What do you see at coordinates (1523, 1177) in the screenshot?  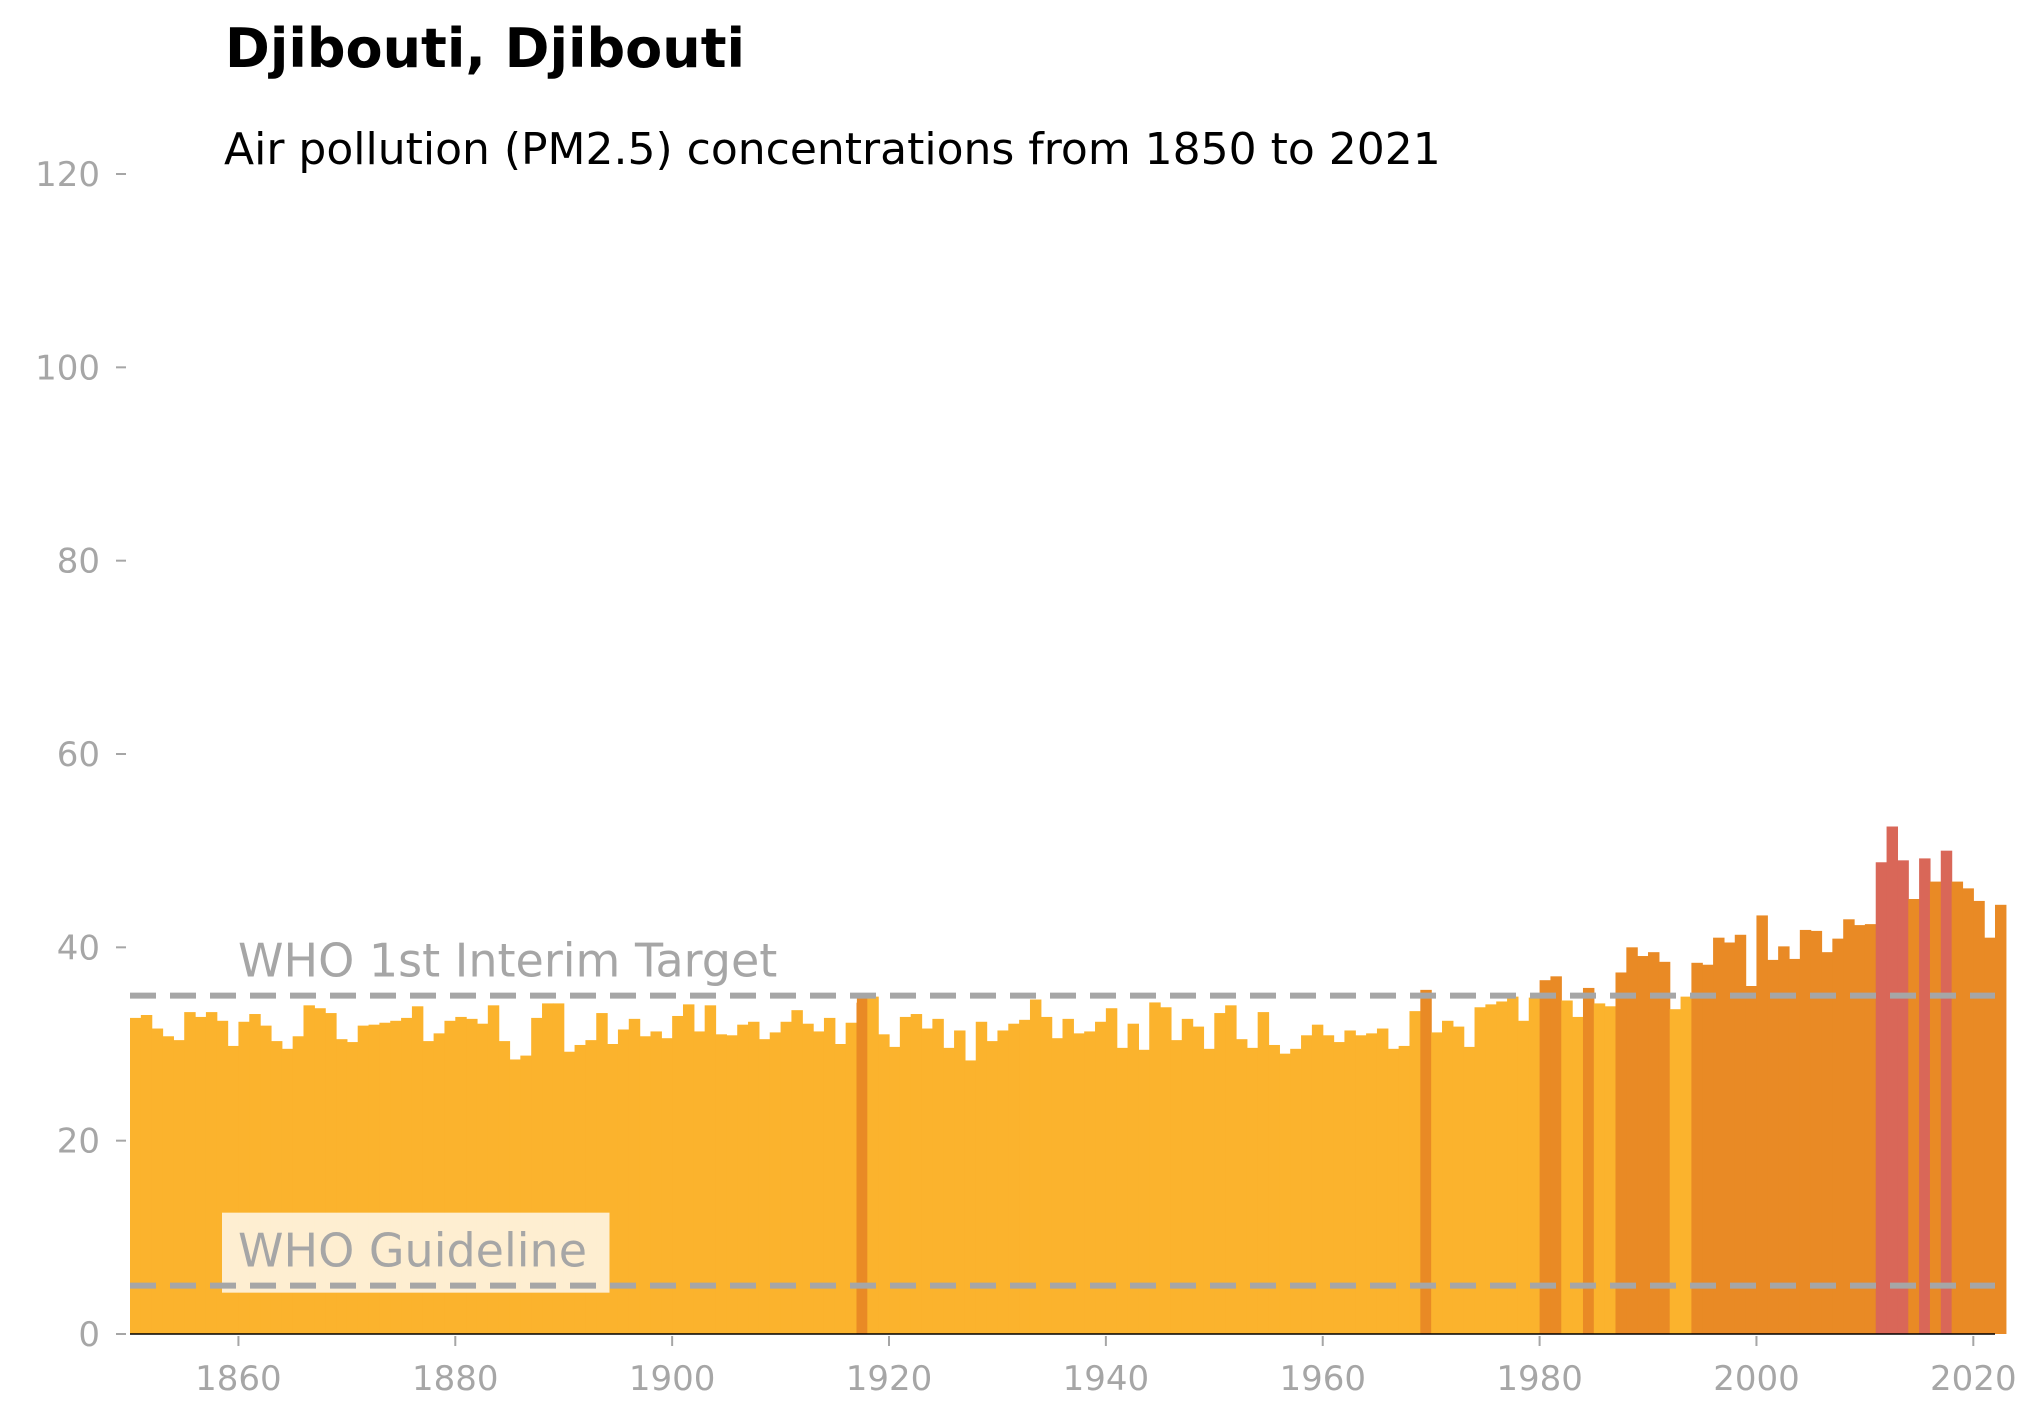 I see `bar-1978` at bounding box center [1523, 1177].